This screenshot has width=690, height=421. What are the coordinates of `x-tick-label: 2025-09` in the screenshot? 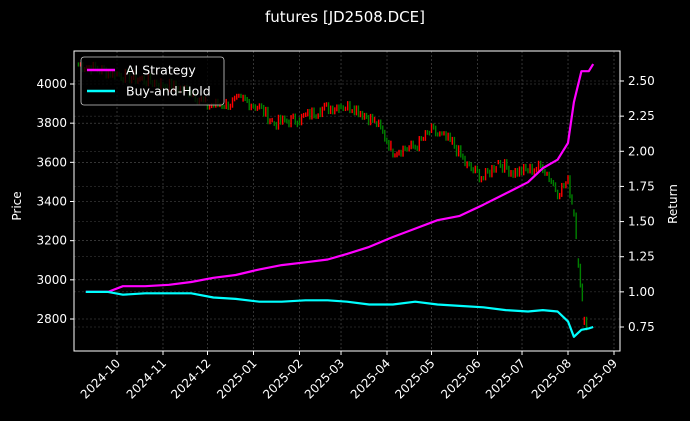 It's located at (597, 378).